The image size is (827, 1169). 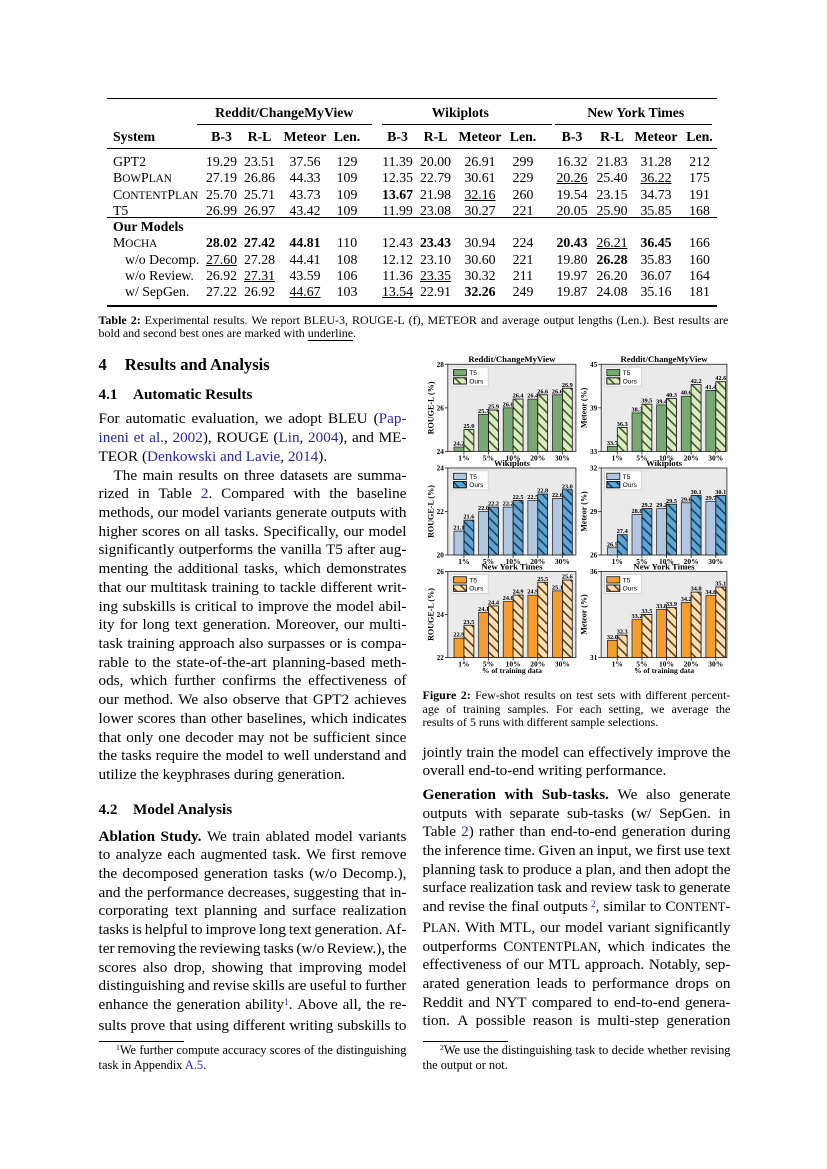 I want to click on svg-text: 33.9, so click(x=671, y=604).